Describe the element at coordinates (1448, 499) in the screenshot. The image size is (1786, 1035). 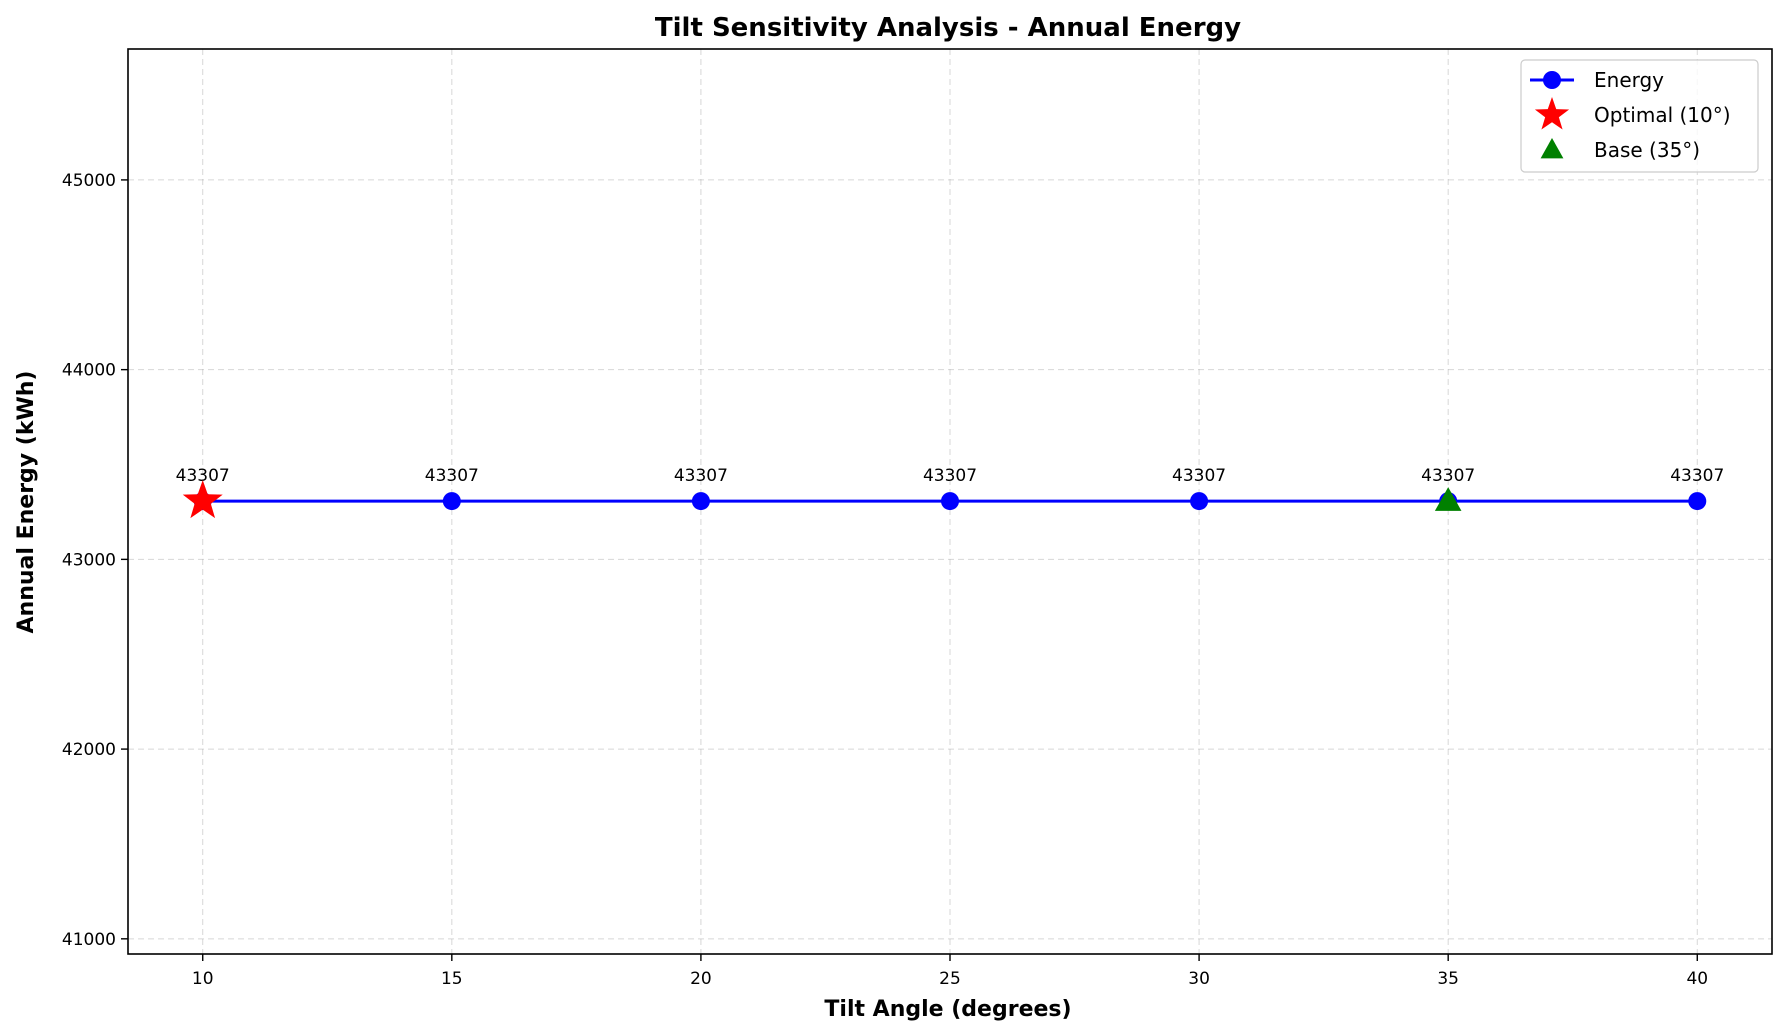
I see `base-triangle-marker` at that location.